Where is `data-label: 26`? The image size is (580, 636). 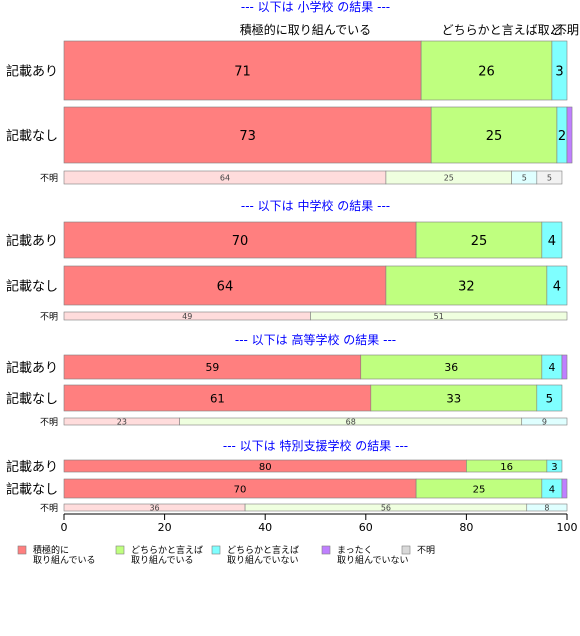
data-label: 26 is located at coordinates (486, 71).